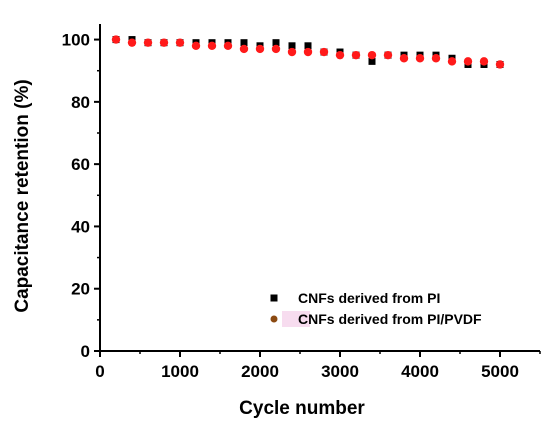 The height and width of the screenshot is (428, 550). I want to click on x-tick-label: 5000, so click(500, 371).